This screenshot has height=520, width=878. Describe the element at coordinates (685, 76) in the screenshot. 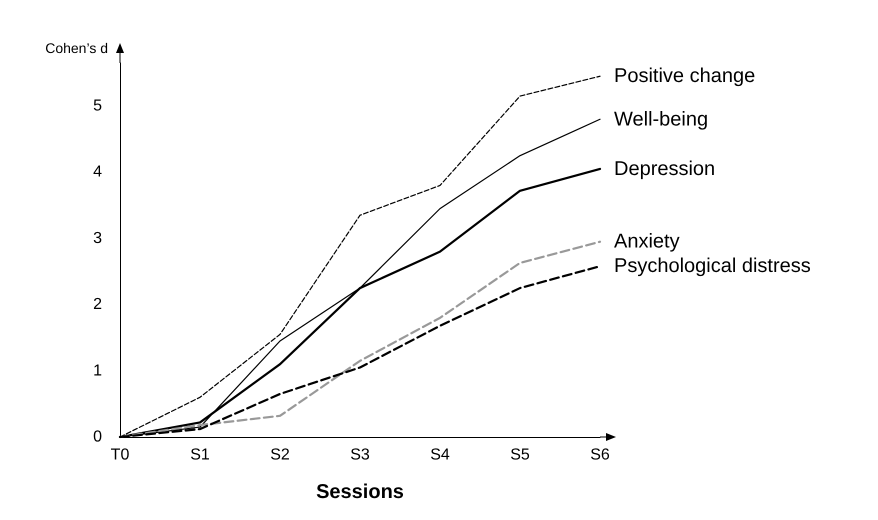

I see `series-label: Positive change` at that location.